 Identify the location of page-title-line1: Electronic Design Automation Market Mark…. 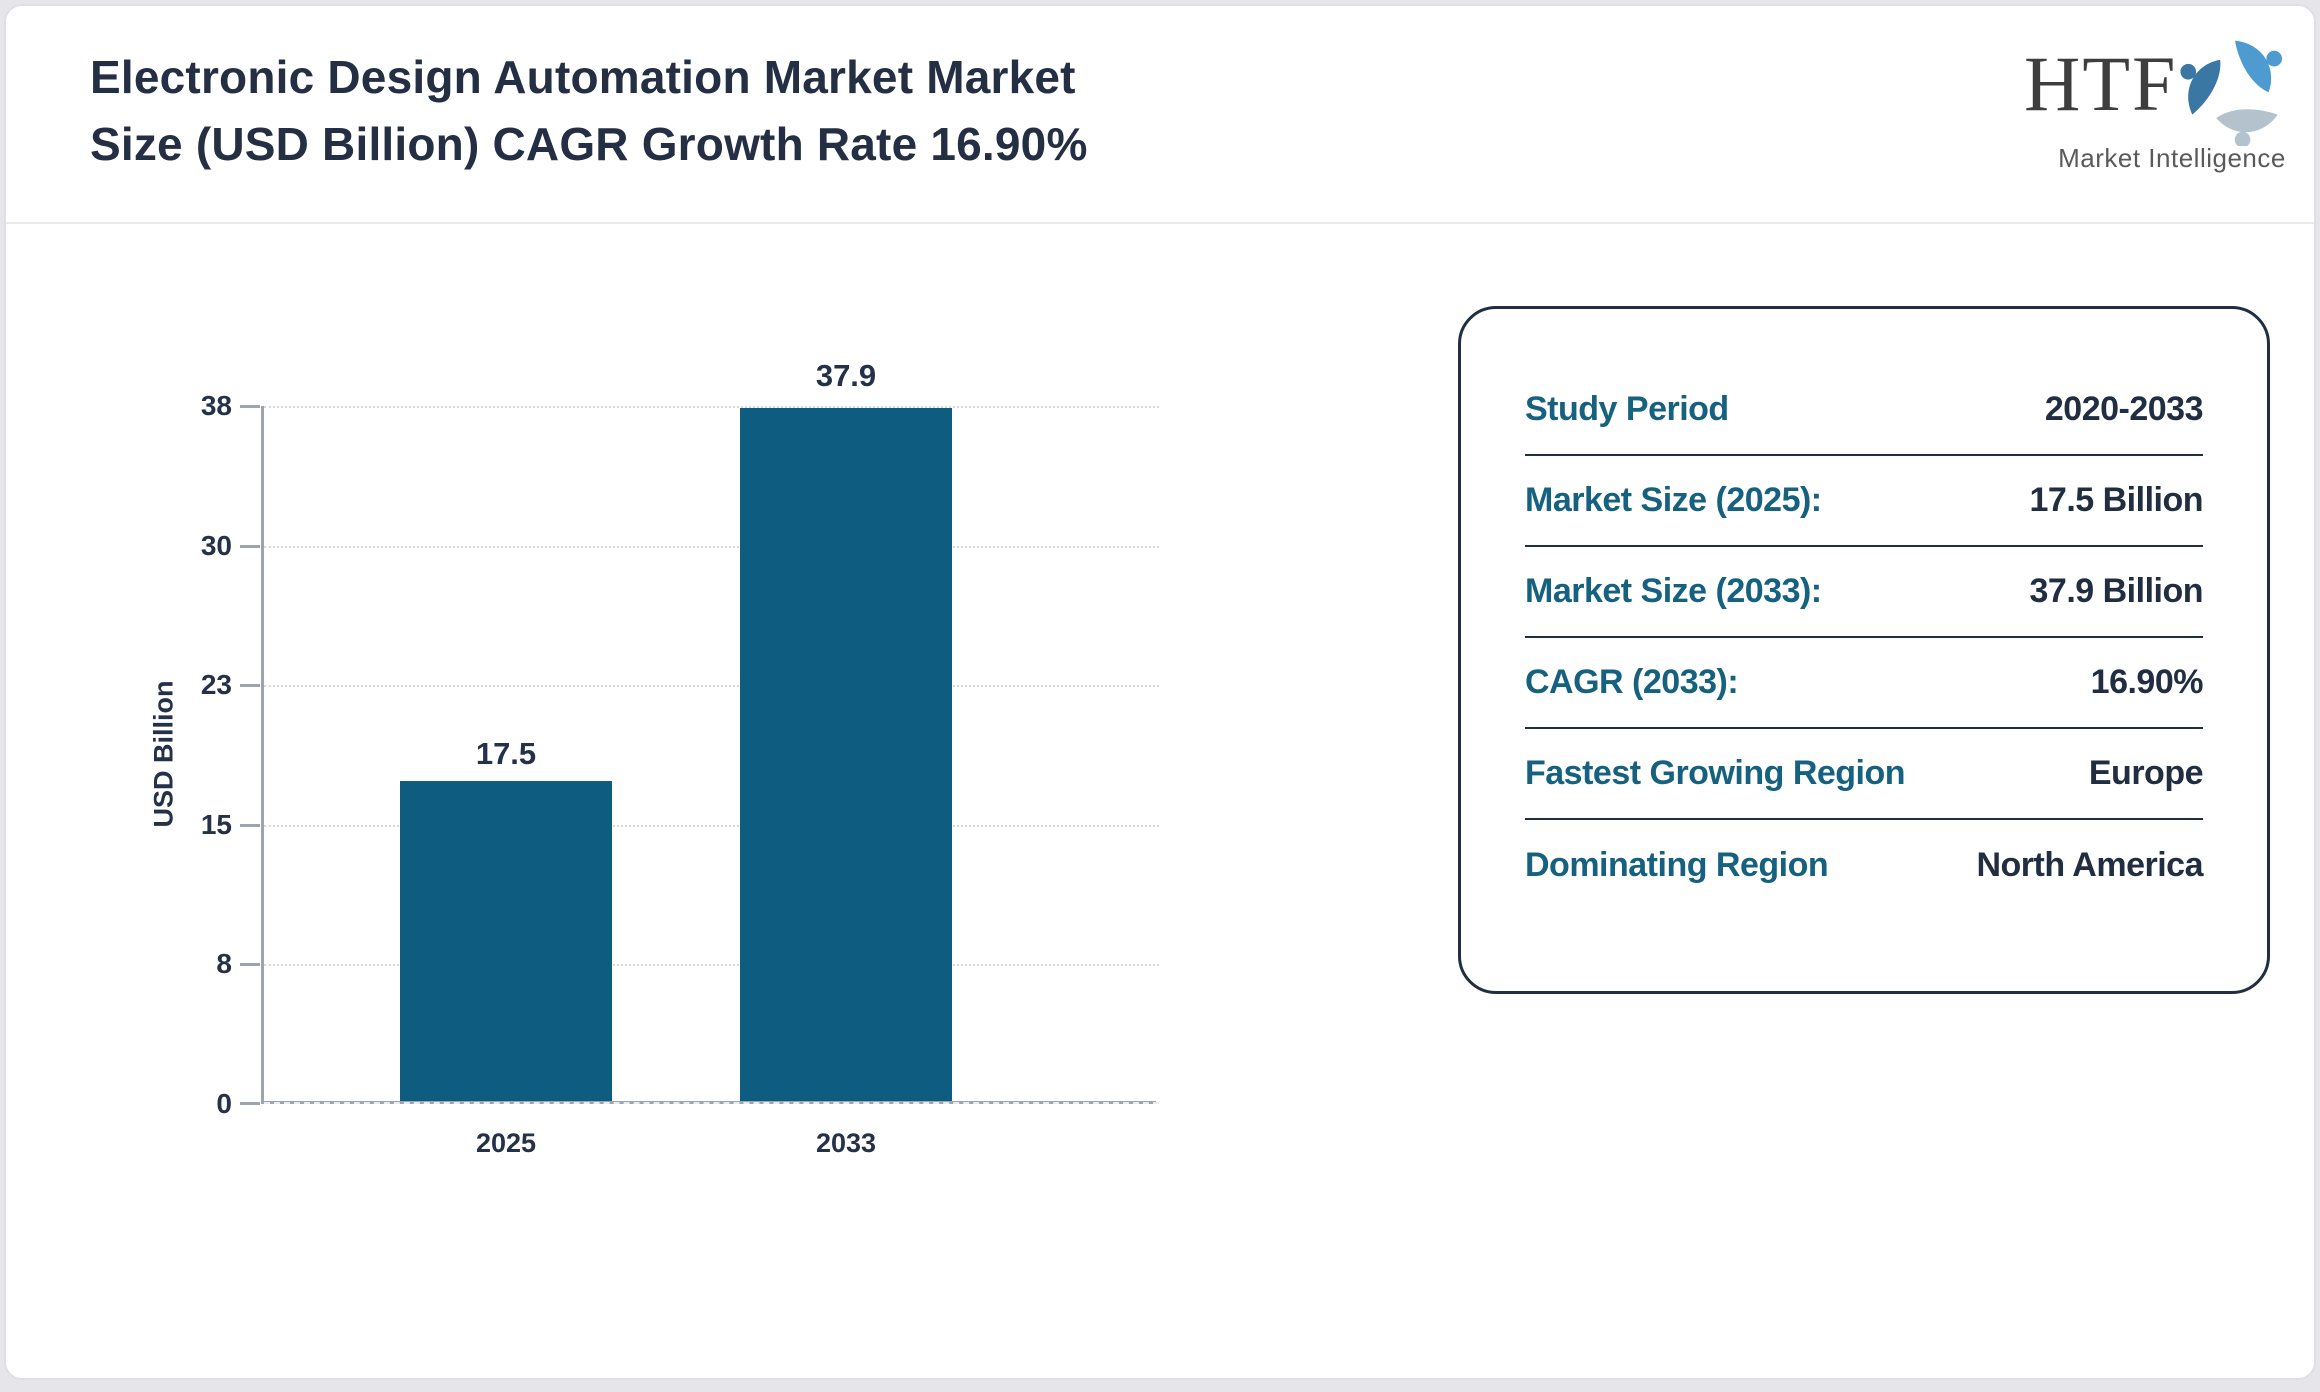
(583, 77).